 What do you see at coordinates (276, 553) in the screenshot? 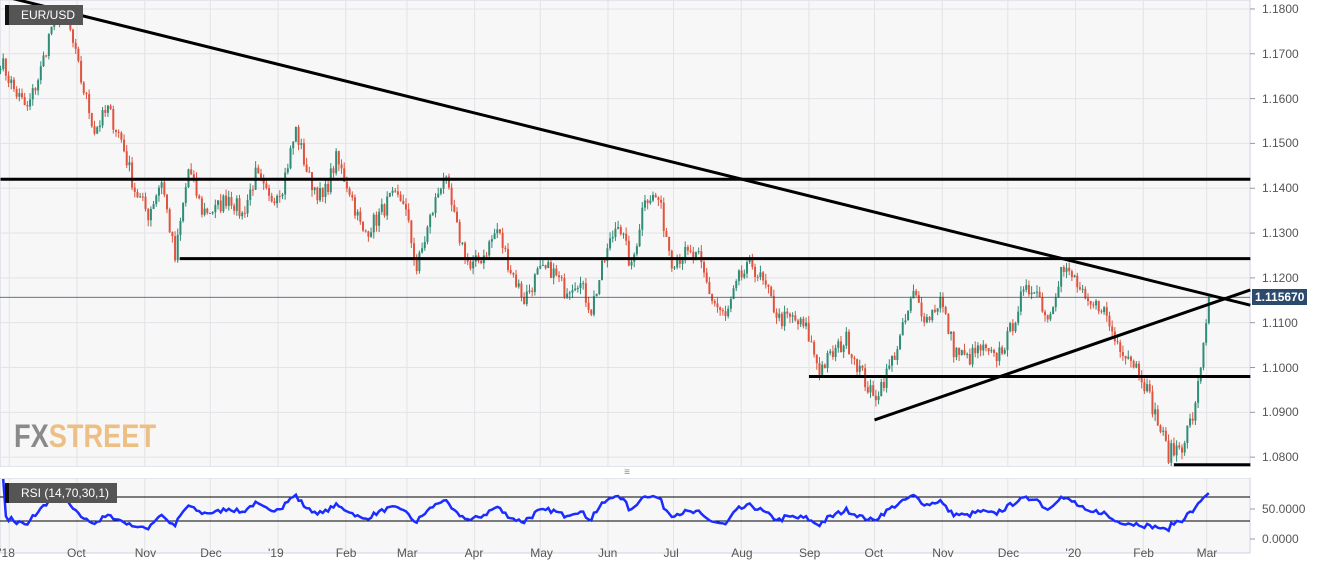
I see `time-tick-label: '19` at bounding box center [276, 553].